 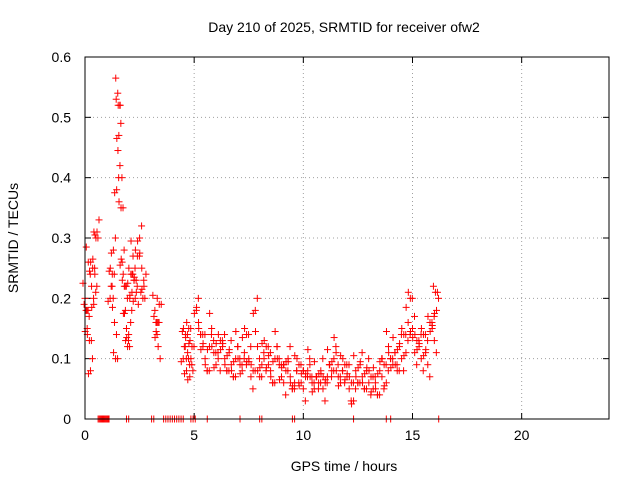 What do you see at coordinates (67, 419) in the screenshot?
I see `y-tick-label: 0` at bounding box center [67, 419].